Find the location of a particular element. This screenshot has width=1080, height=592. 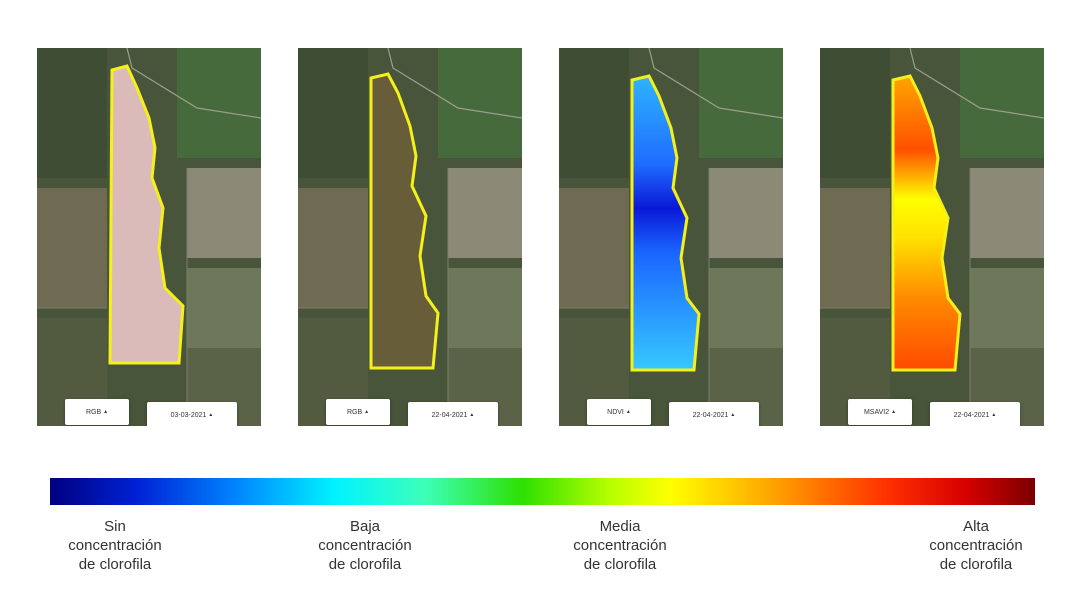

layer-select-button: MSAVI2 ▲ is located at coordinates (880, 412).